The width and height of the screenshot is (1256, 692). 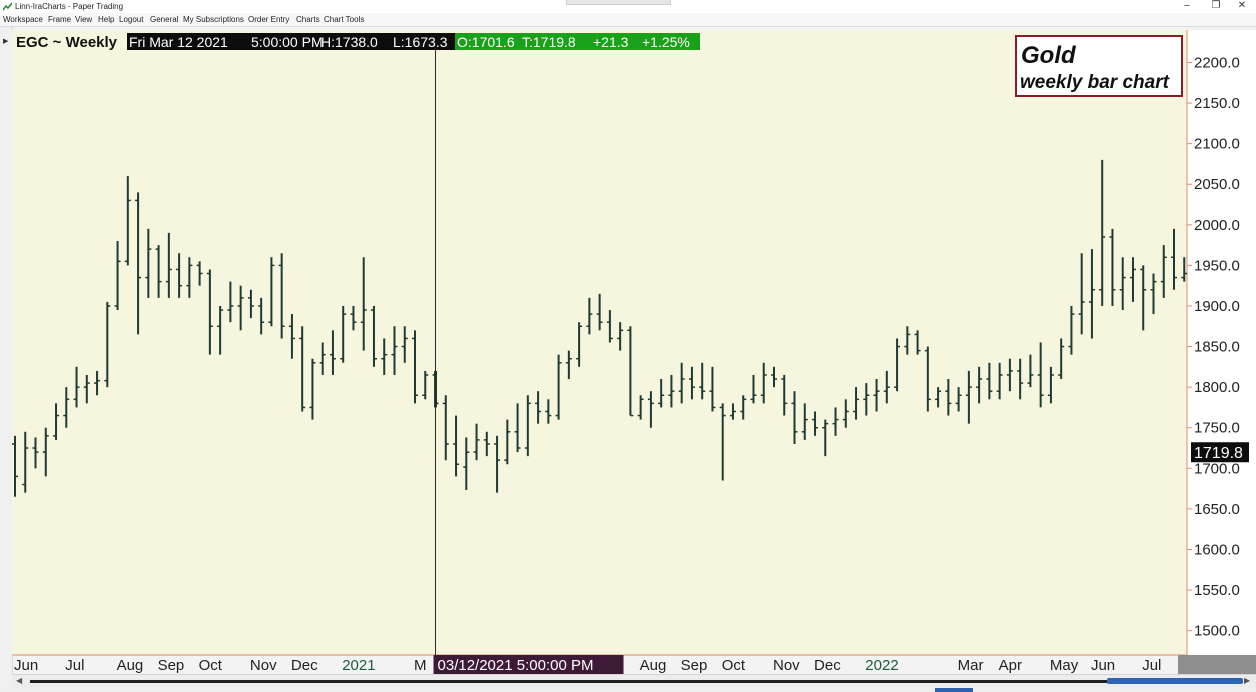 What do you see at coordinates (1099, 66) in the screenshot?
I see `annotation-box` at bounding box center [1099, 66].